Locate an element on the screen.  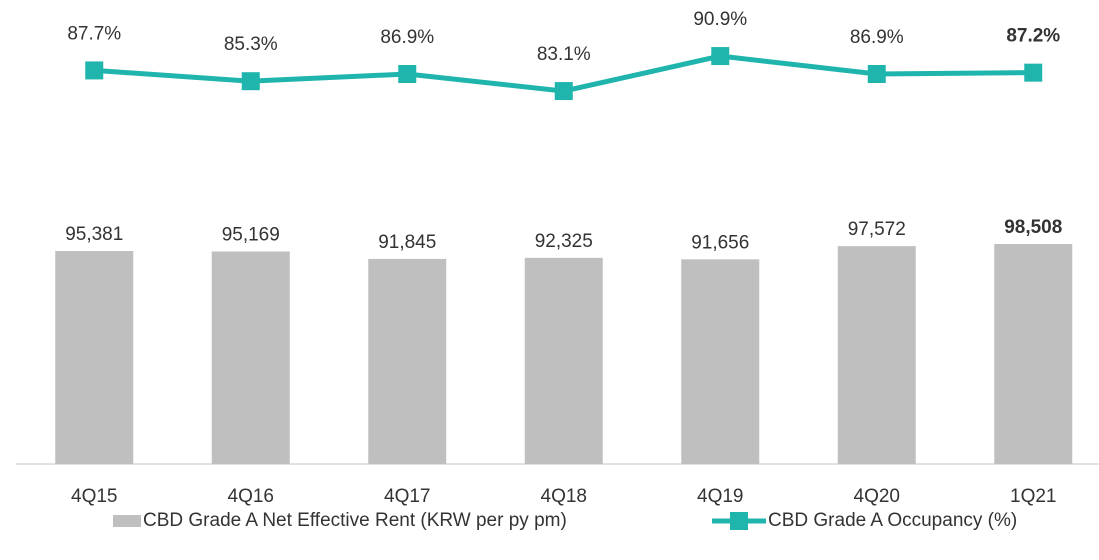
data-label: 92,325 is located at coordinates (564, 241).